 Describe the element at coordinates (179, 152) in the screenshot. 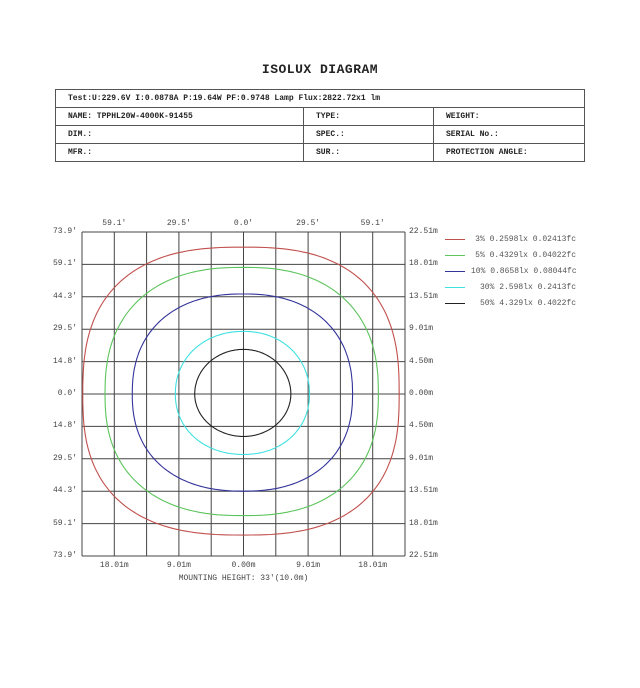

I see `mfr-cell: MFR.:` at that location.